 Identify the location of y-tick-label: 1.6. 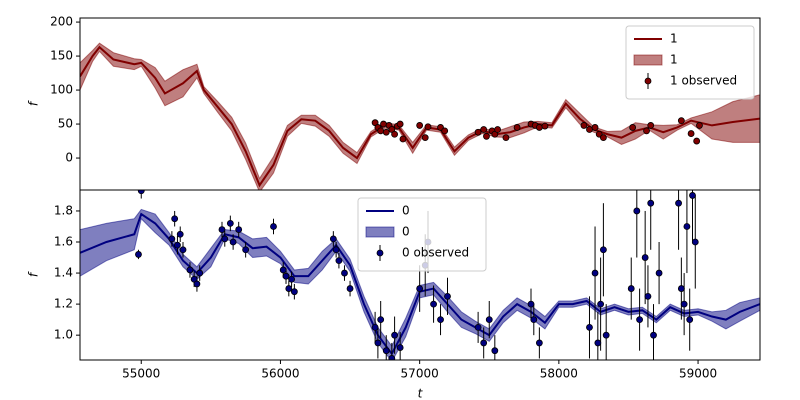
(63, 242).